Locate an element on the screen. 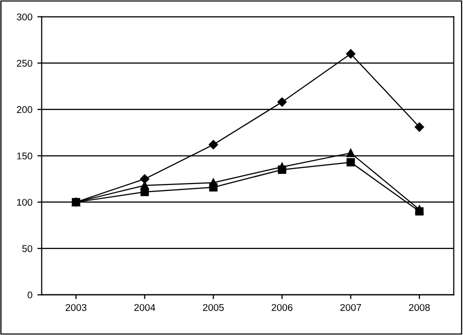 The width and height of the screenshot is (463, 335). x-tick-label: 2007 is located at coordinates (351, 307).